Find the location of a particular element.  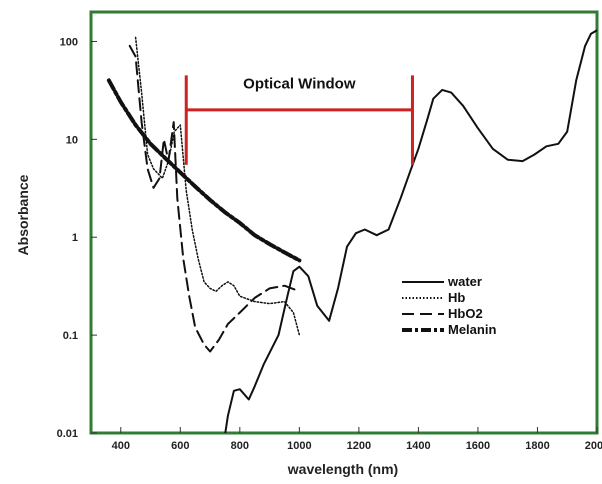

y-tick-label: 0.01 is located at coordinates (67, 434).